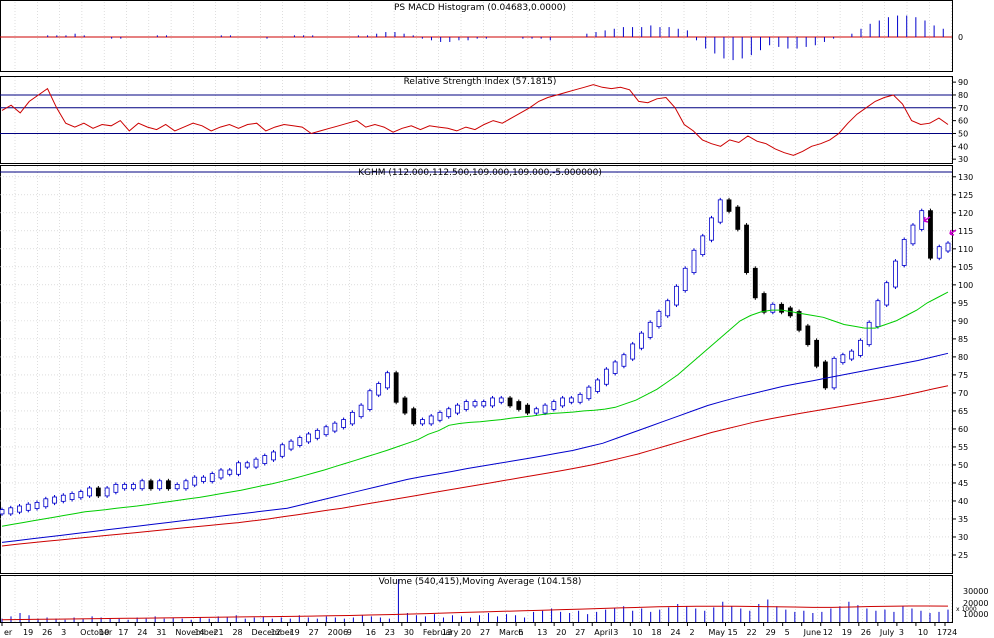 This screenshot has width=994, height=638. What do you see at coordinates (975, 591) in the screenshot?
I see `volume-y-tick-label: 30000` at bounding box center [975, 591].